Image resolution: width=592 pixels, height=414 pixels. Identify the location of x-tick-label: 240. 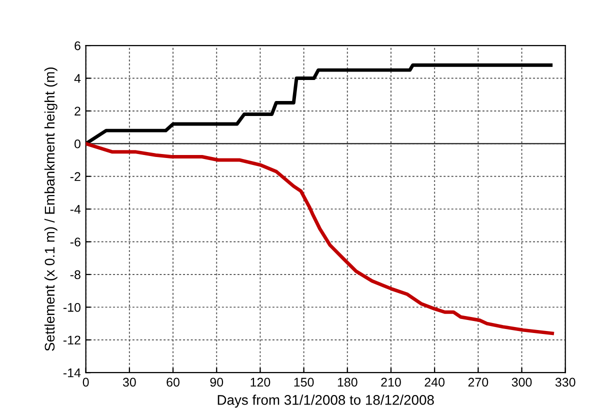
(434, 382).